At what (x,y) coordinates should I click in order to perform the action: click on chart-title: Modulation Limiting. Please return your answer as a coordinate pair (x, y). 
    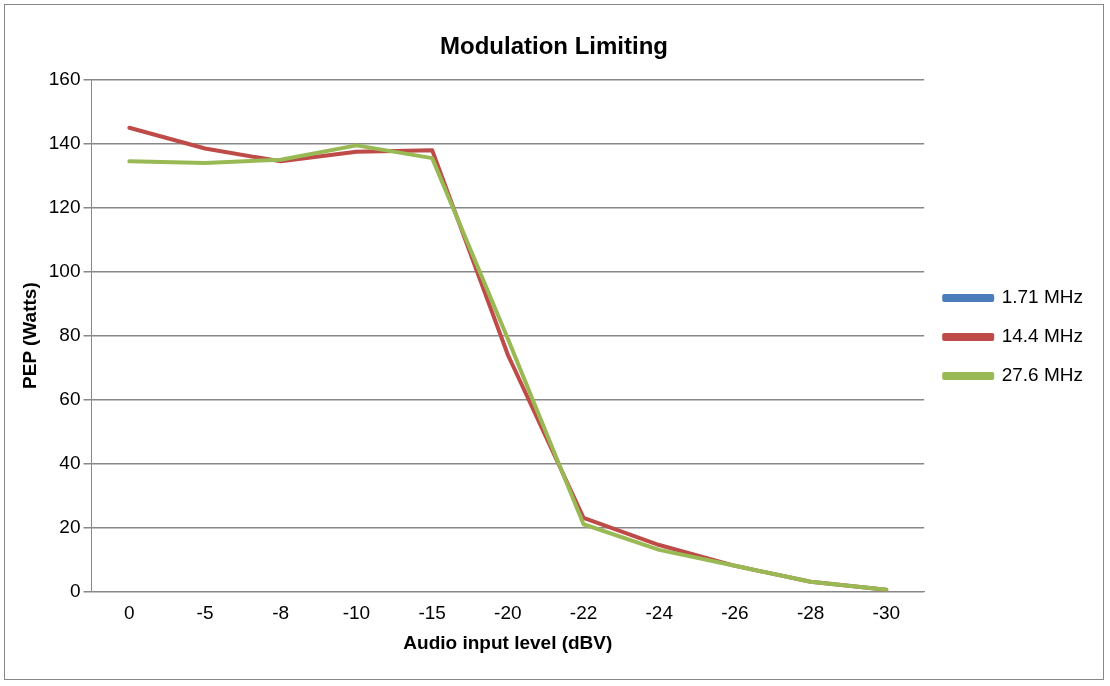
    Looking at the image, I should click on (554, 46).